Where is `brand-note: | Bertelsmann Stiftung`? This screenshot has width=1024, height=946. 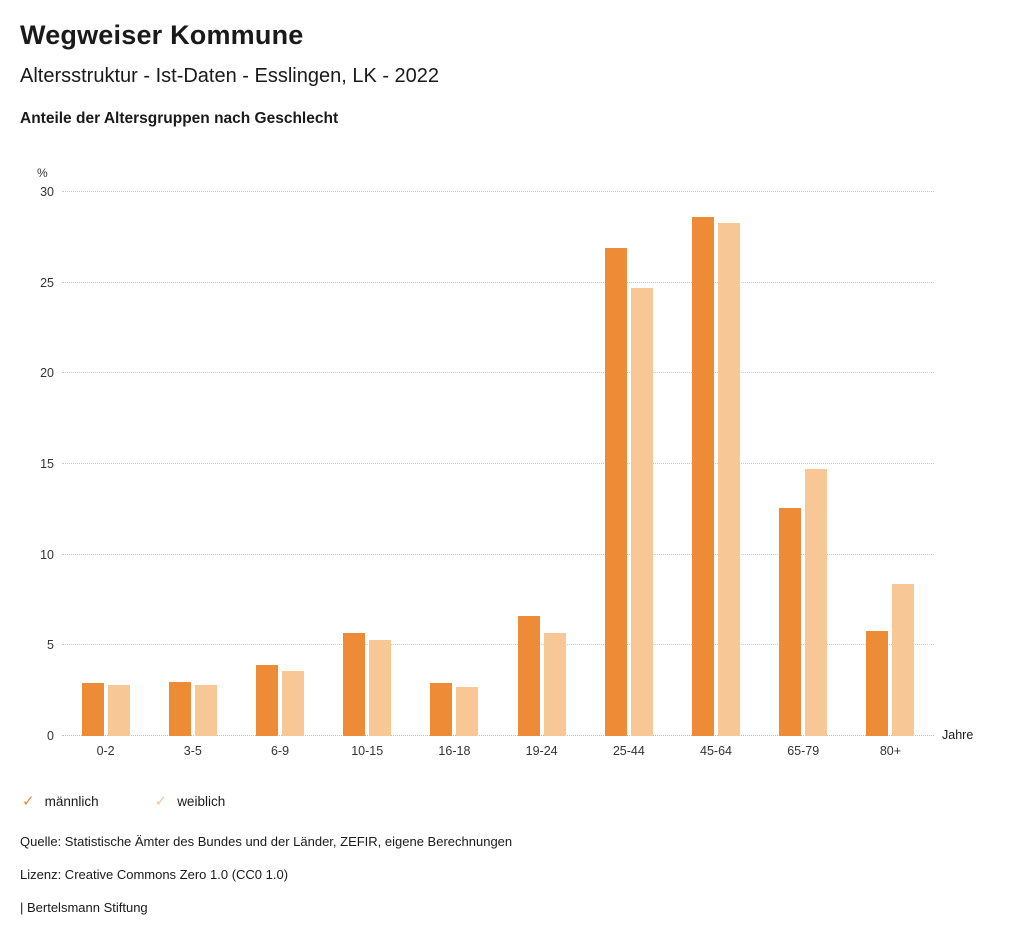
brand-note: | Bertelsmann Stiftung is located at coordinates (84, 907).